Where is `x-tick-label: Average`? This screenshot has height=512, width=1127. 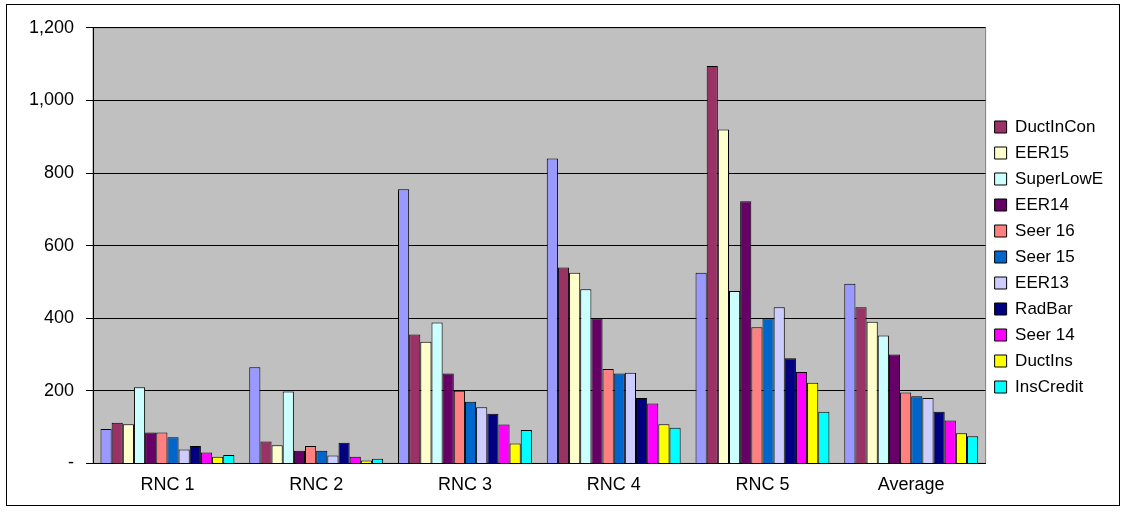
x-tick-label: Average is located at coordinates (911, 484).